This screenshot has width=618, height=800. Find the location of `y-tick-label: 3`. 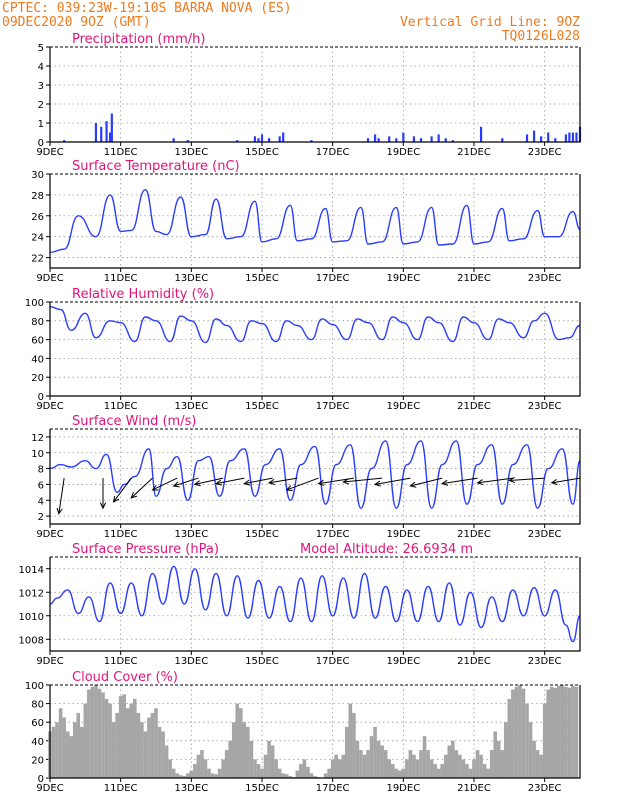

y-tick-label: 3 is located at coordinates (41, 86).